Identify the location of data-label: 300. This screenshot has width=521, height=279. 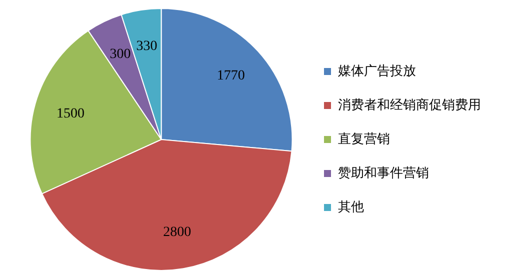
(120, 54).